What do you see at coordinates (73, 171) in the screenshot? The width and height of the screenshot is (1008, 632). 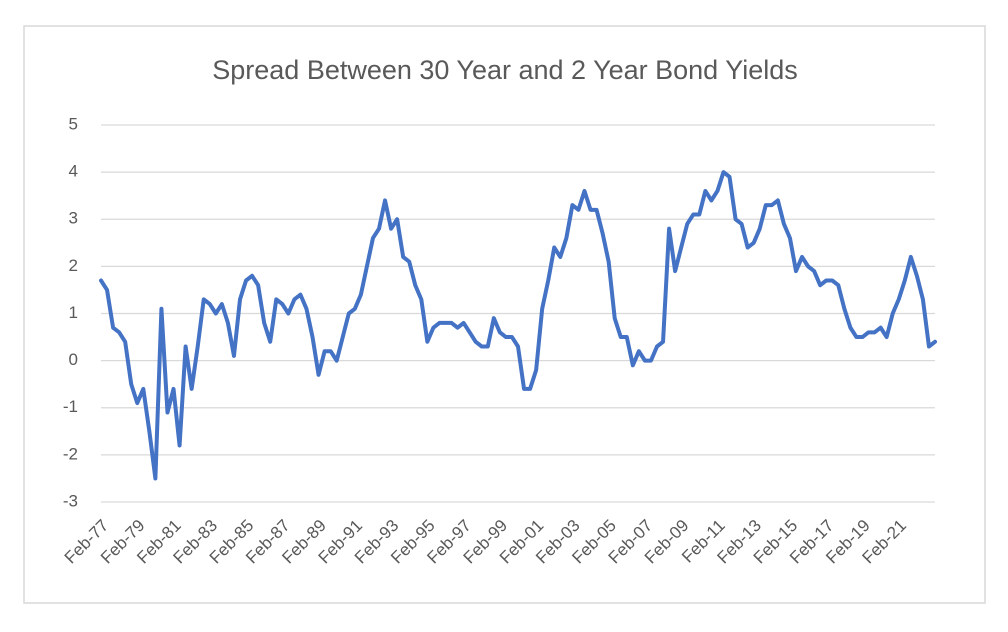 I see `y-tick-label: 4` at bounding box center [73, 171].